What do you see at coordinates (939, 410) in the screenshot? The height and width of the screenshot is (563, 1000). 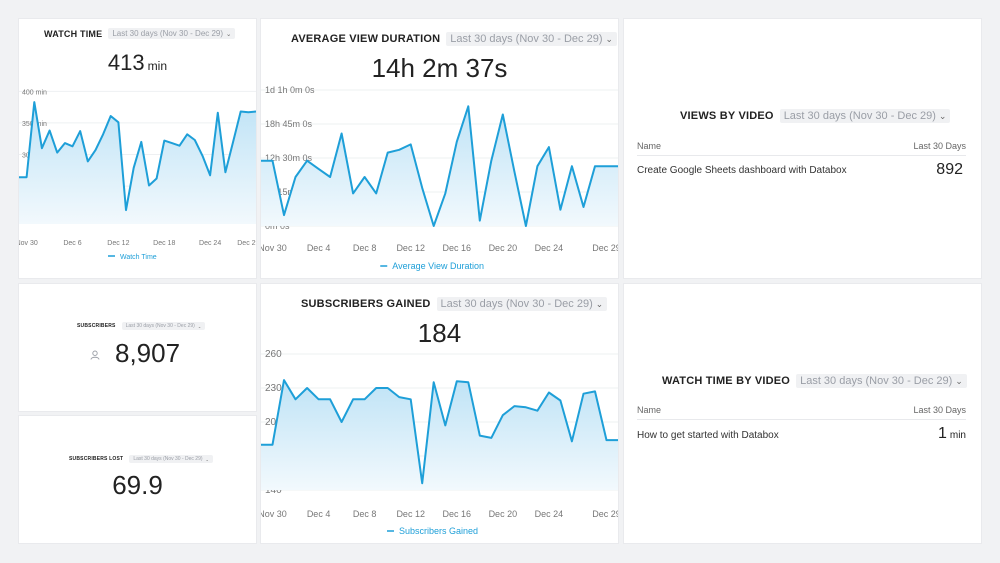 I see `watch-time-by-video-col-period: Last 30 Days` at bounding box center [939, 410].